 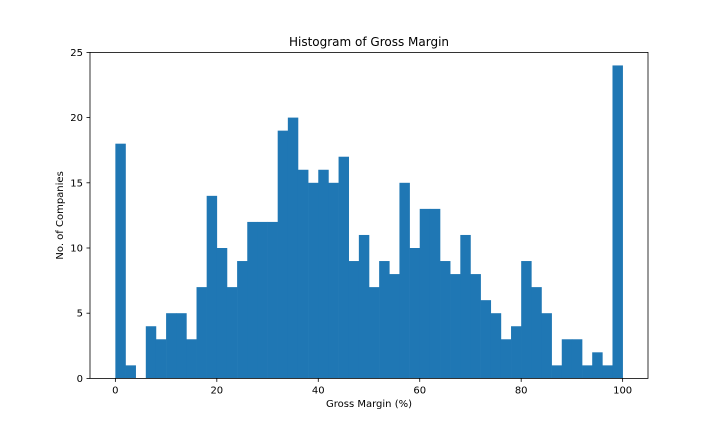 What do you see at coordinates (76, 118) in the screenshot?
I see `y-tick-label: 20` at bounding box center [76, 118].